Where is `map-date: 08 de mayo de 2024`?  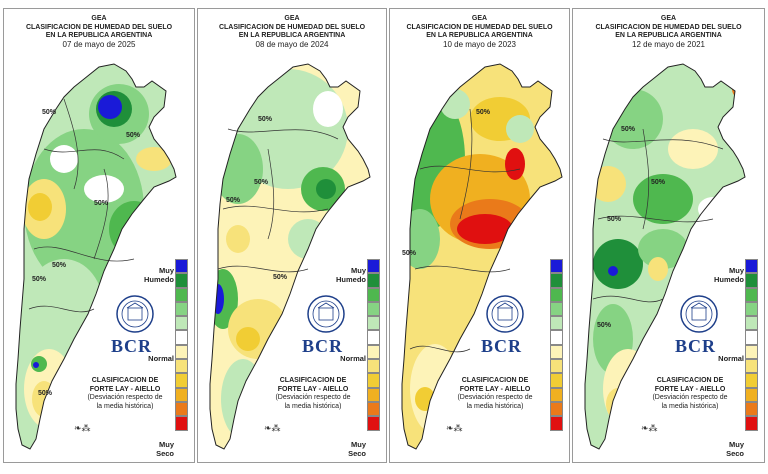
map-date: 08 de mayo de 2024 is located at coordinates (292, 44).